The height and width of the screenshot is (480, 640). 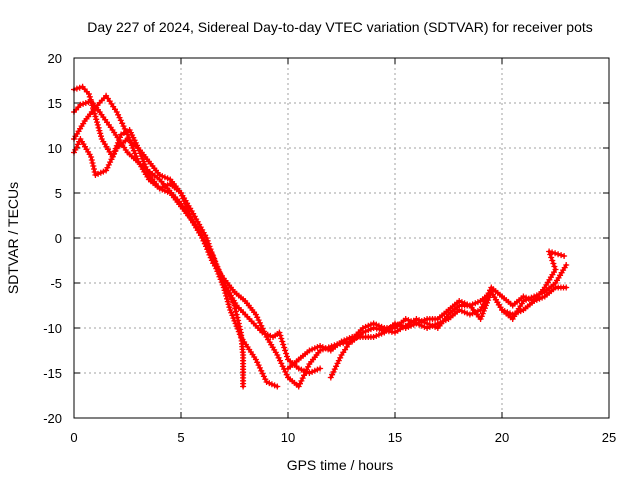 What do you see at coordinates (52, 373) in the screenshot?
I see `ytick-label-m15: -15` at bounding box center [52, 373].